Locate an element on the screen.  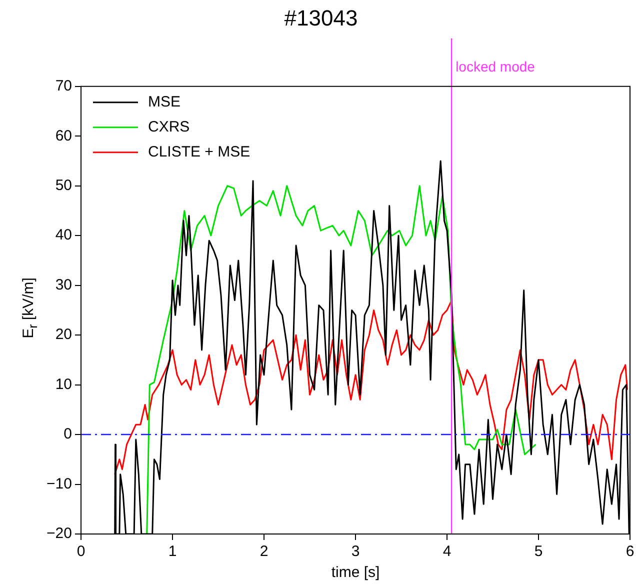
x-tick-label: 1 is located at coordinates (172, 551).